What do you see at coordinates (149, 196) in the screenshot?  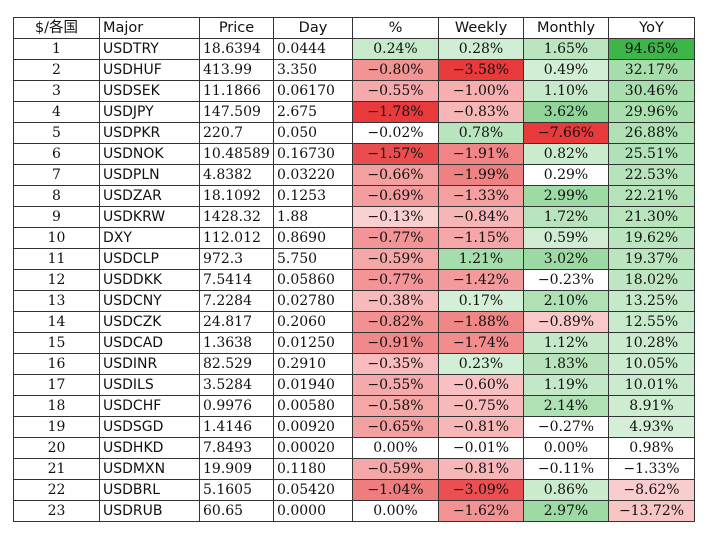 I see `cell-symbol: USDZAR` at bounding box center [149, 196].